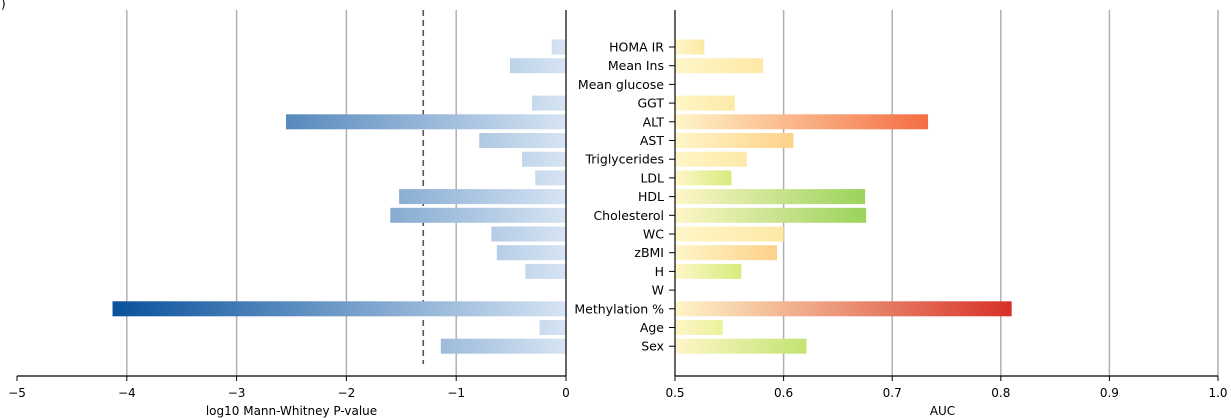 This screenshot has width=1231, height=418. Describe the element at coordinates (237, 393) in the screenshot. I see `tick-label: −3` at that location.